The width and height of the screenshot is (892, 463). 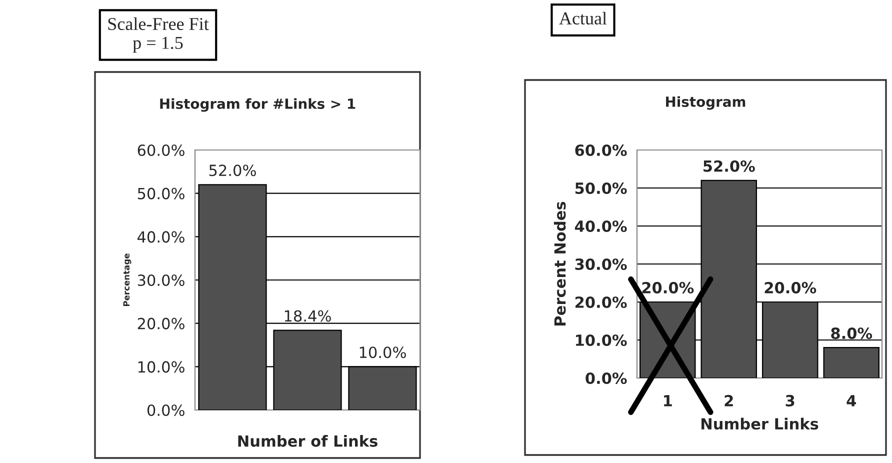 I want to click on x-tick-label: 3, so click(x=790, y=400).